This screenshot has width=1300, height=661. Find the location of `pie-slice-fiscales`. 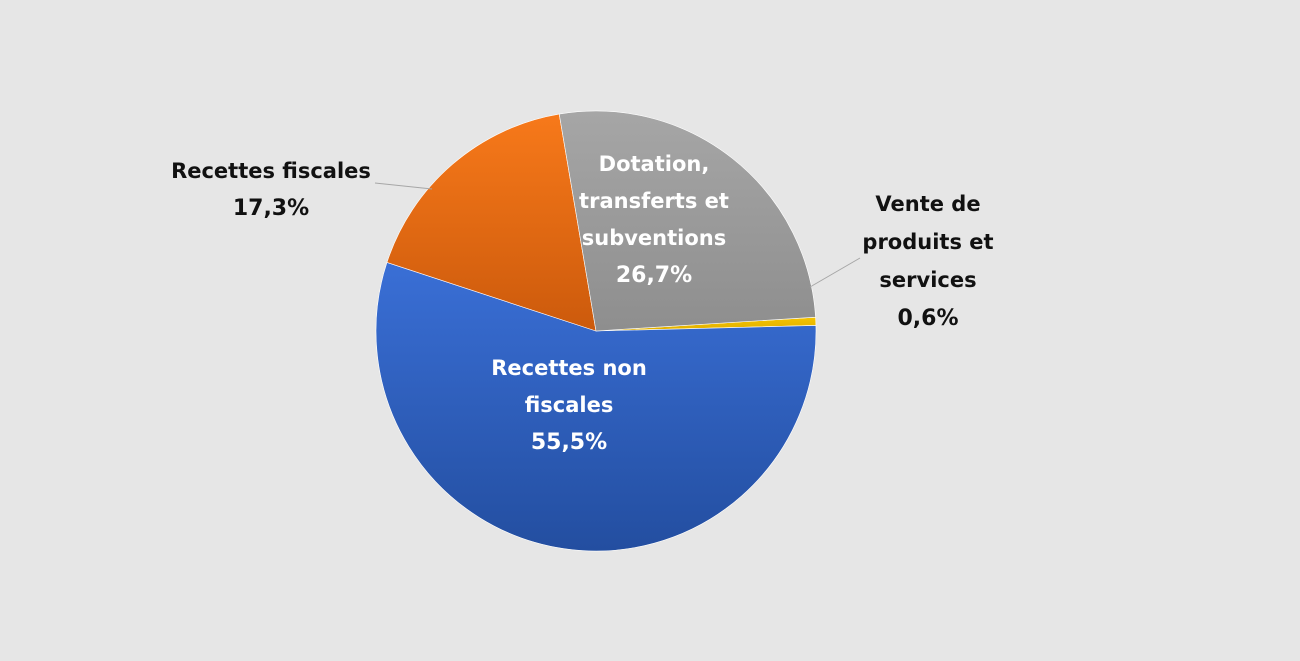

pie-slice-fiscales is located at coordinates (491, 222).